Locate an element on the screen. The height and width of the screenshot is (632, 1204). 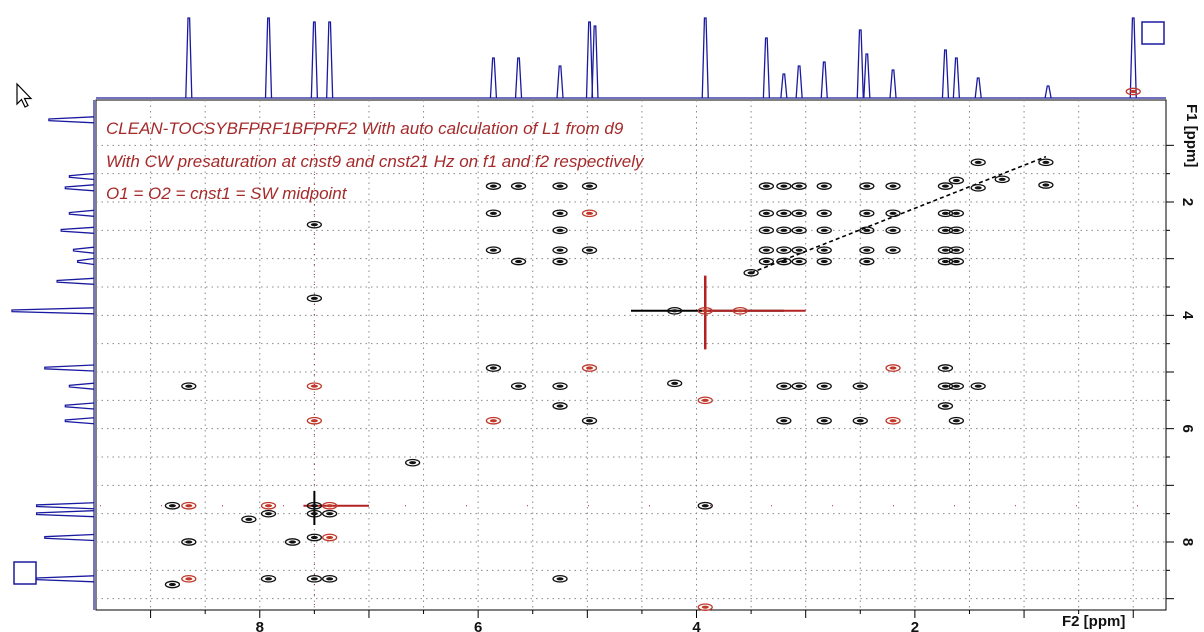
y-axis-title: F1 [ppm] is located at coordinates (1191, 135).